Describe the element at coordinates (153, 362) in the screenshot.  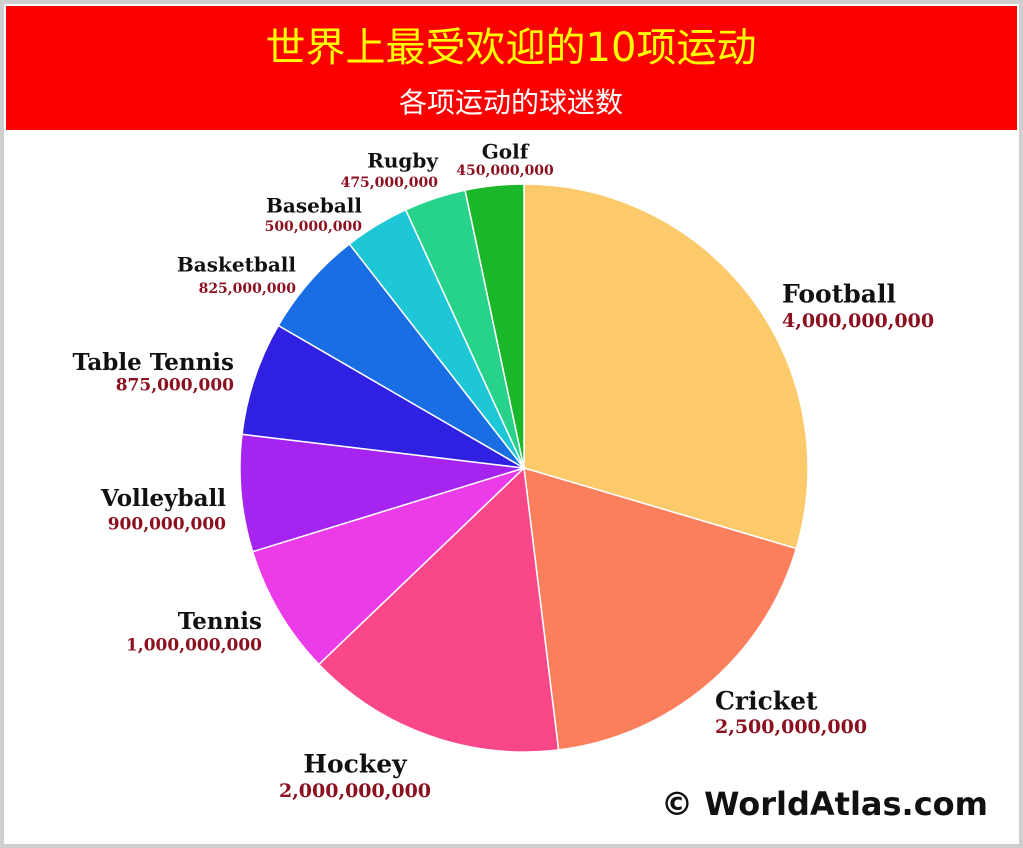
I see `slice-label: Table Tennis` at that location.